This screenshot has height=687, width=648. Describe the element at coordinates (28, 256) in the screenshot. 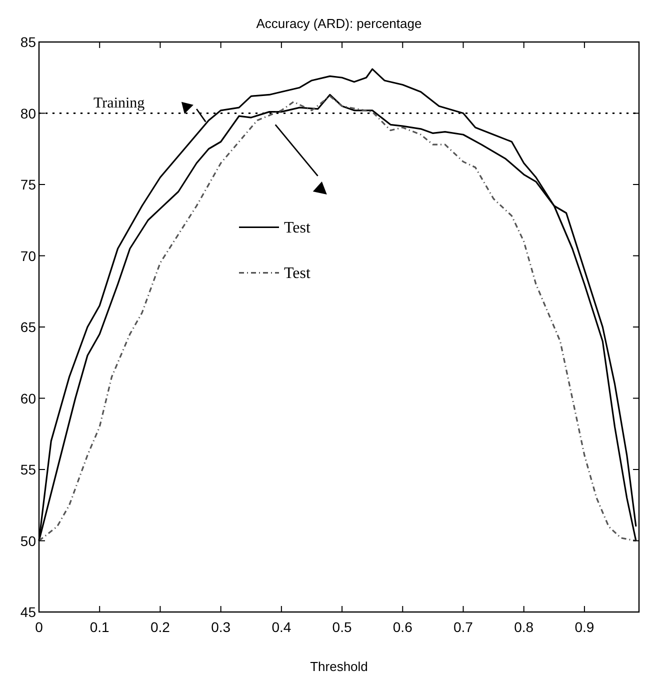

I see `y-tick-label: 70` at that location.